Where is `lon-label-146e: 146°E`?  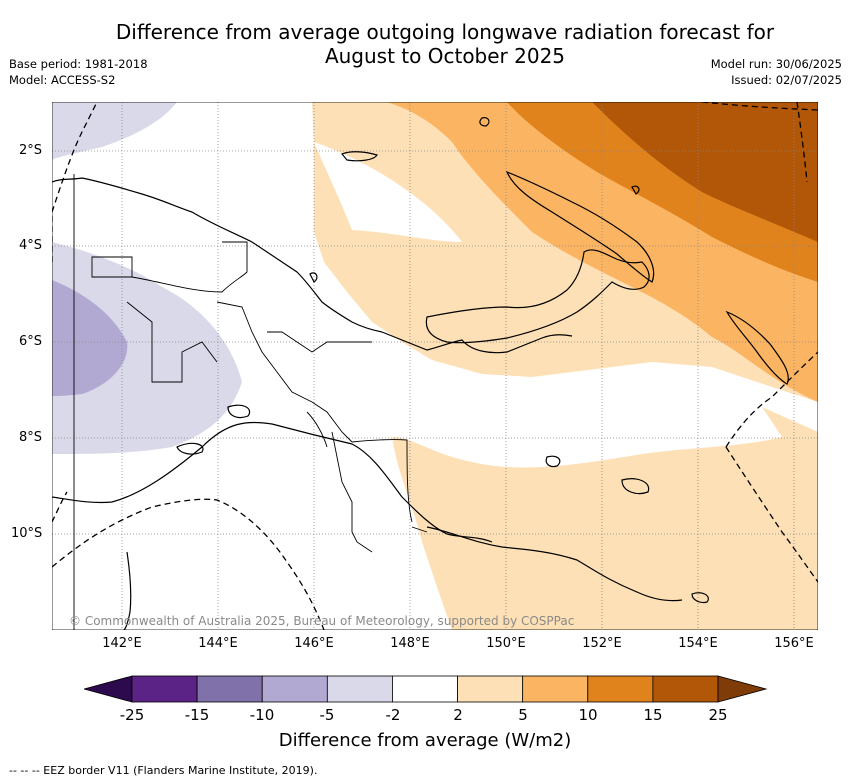 lon-label-146e: 146°E is located at coordinates (314, 643).